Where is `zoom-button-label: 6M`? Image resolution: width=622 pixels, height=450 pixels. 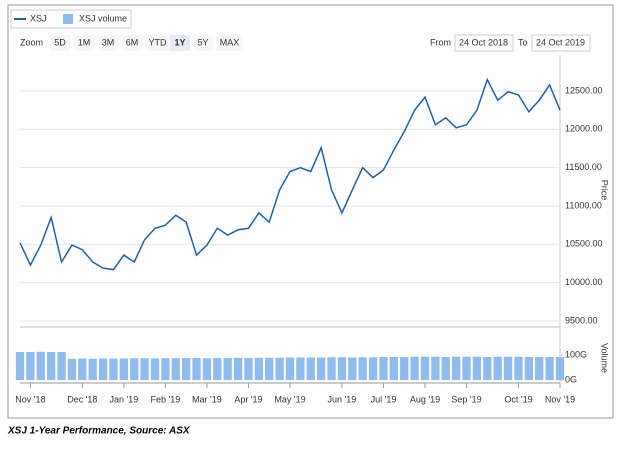 zoom-button-label: 6M is located at coordinates (132, 42).